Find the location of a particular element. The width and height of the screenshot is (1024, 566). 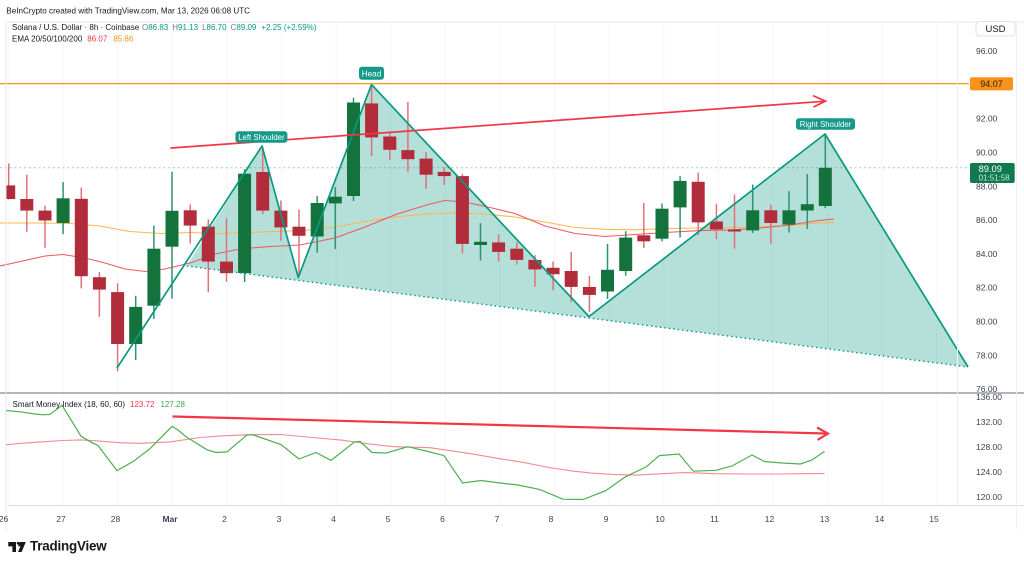

svg-text: 136.00 is located at coordinates (989, 397).